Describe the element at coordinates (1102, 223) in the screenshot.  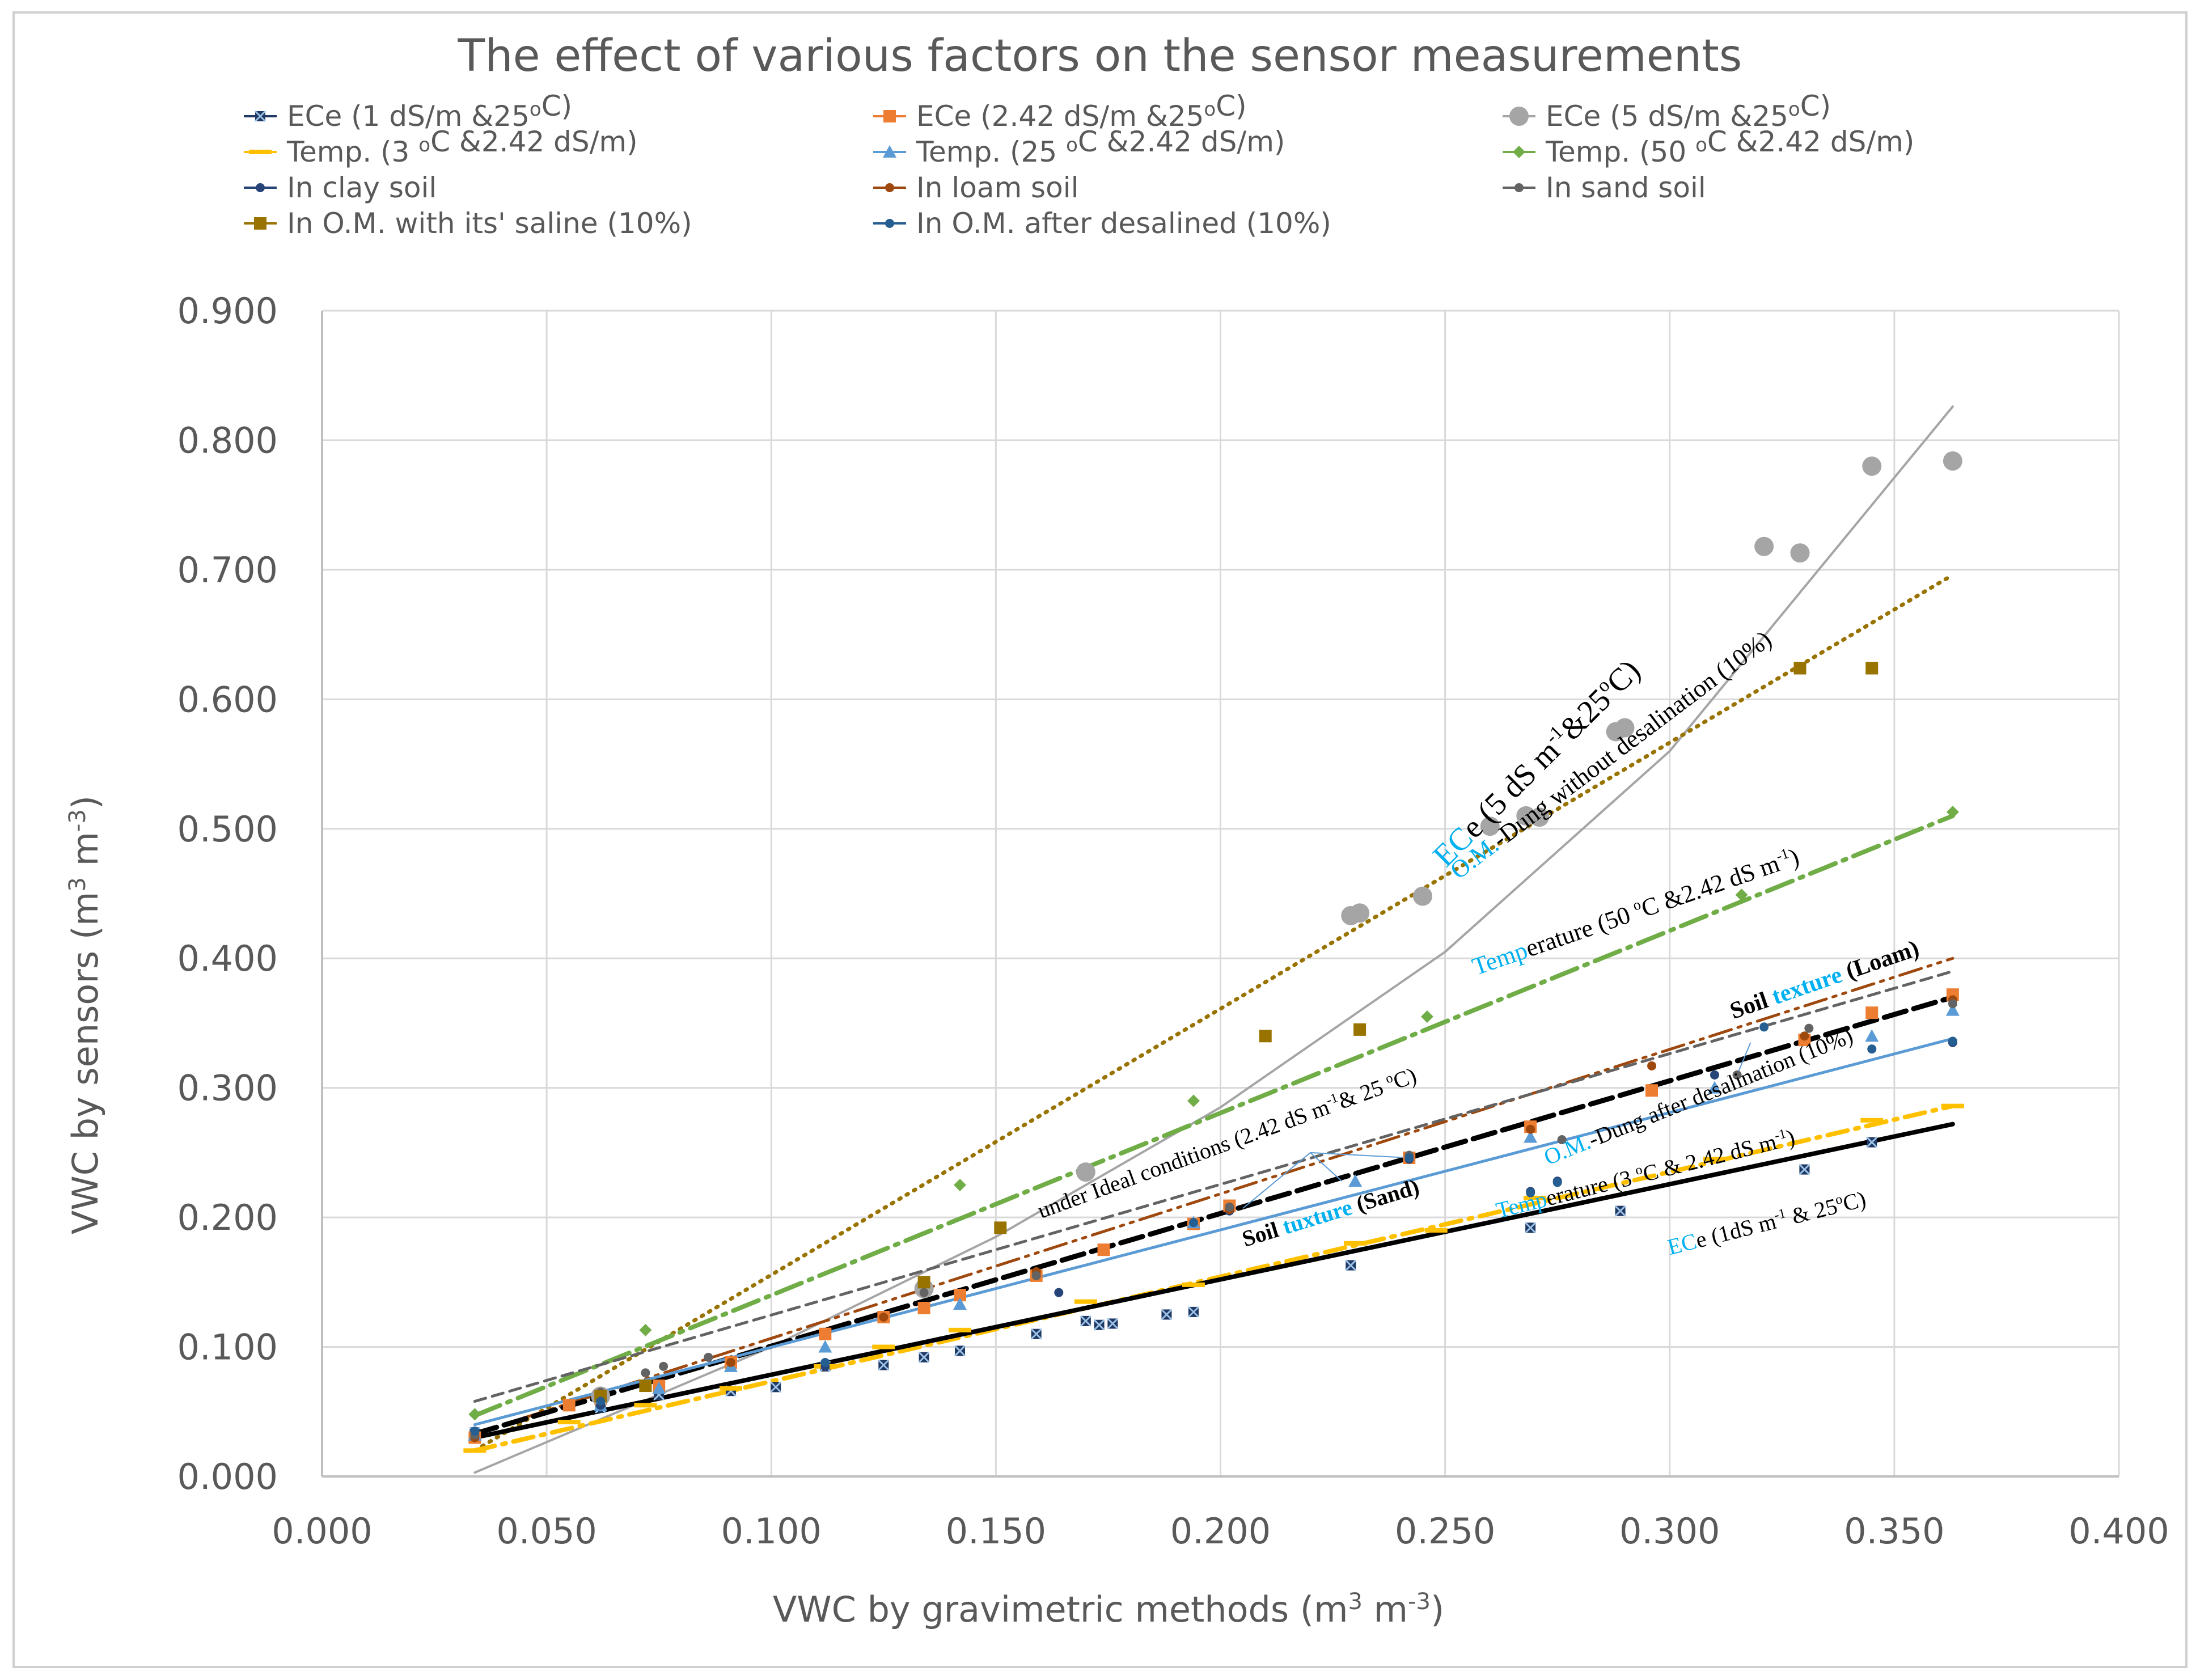
I see `legend-entry-omdes: In O.M. after desalined (10%)` at that location.